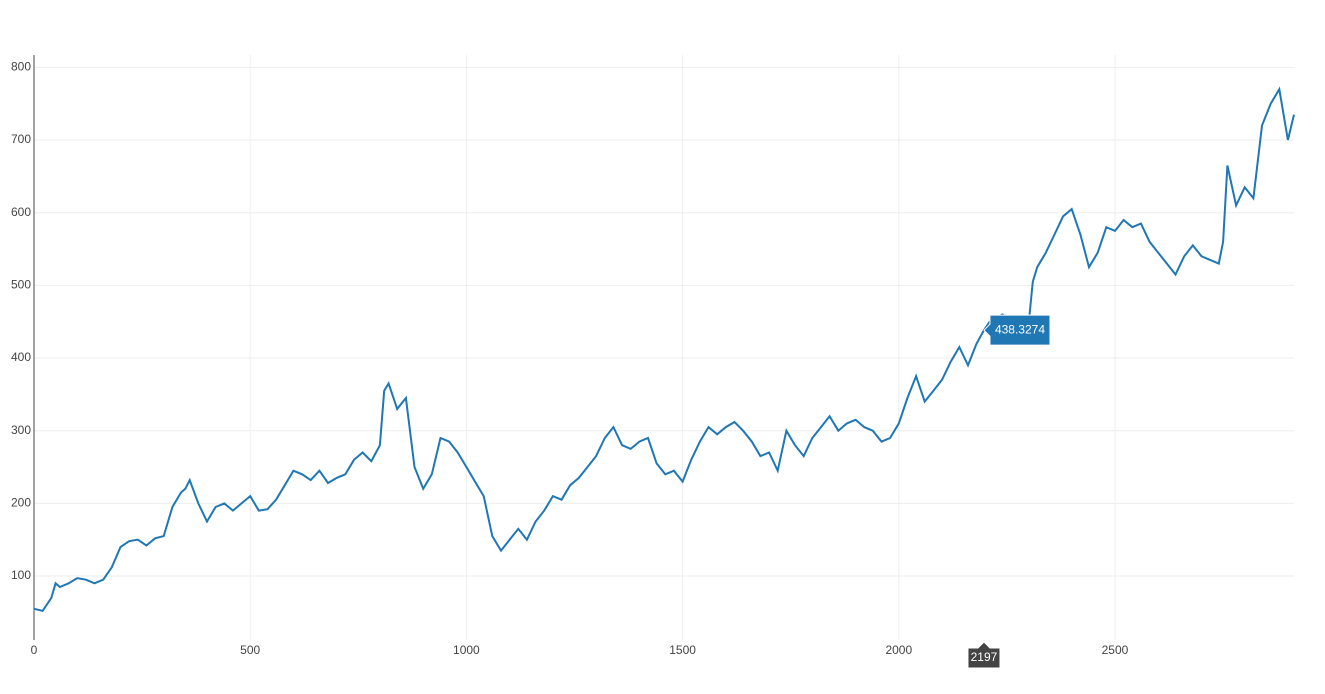 The width and height of the screenshot is (1325, 694). Describe the element at coordinates (21, 139) in the screenshot. I see `y-tick-label: 700` at that location.